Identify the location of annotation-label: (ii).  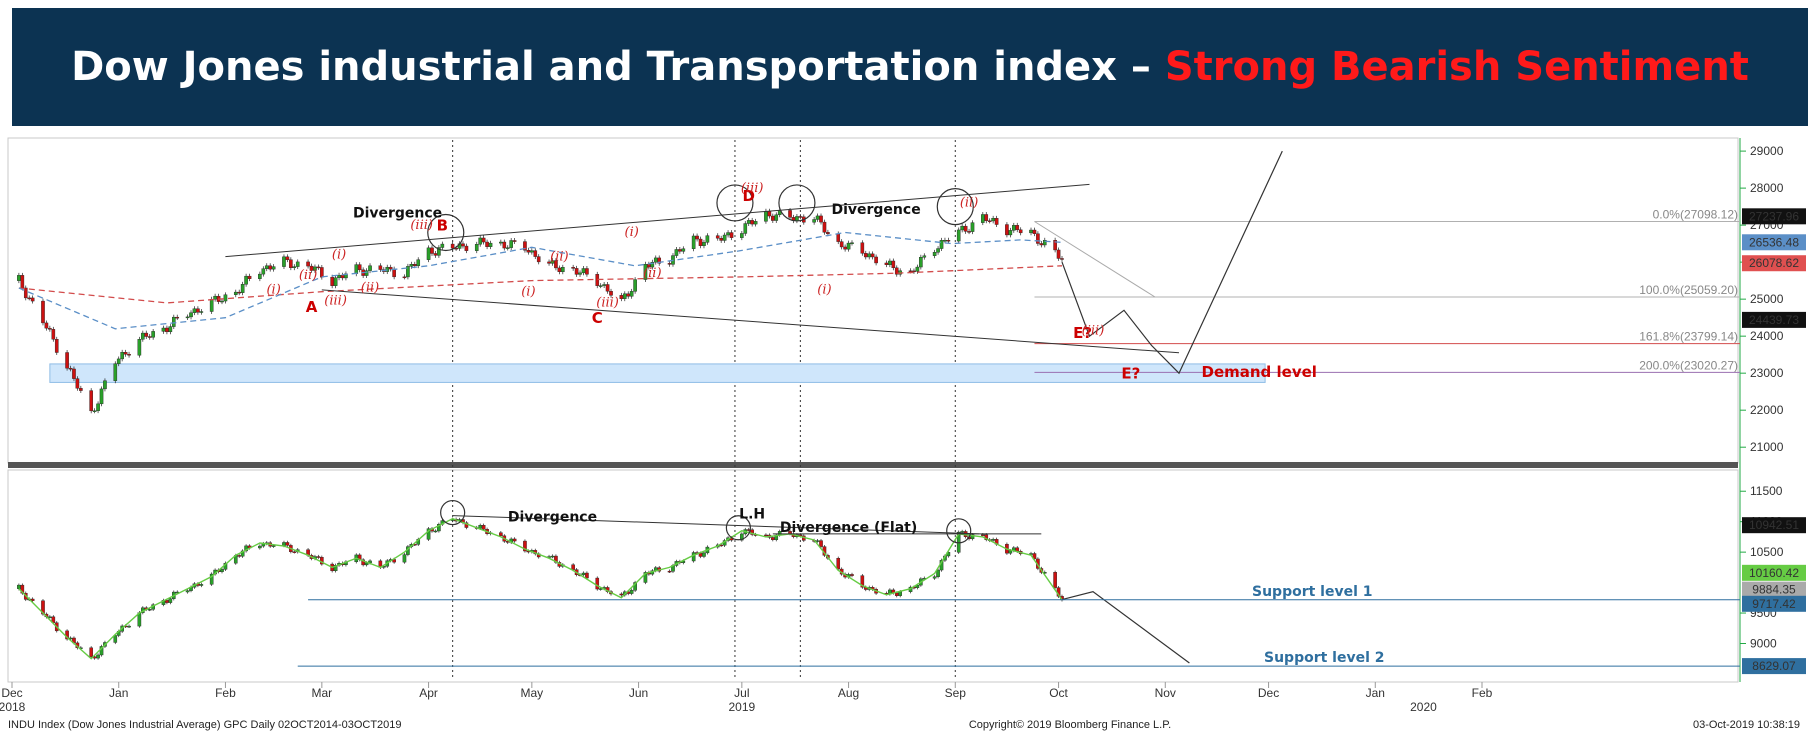
(370, 288).